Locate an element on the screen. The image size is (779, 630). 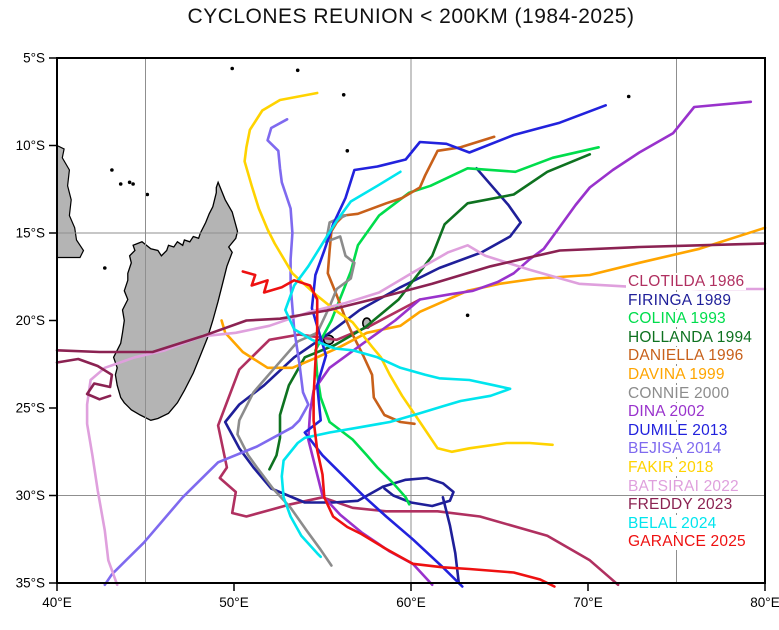
legend-item-freddy-2023: FREDDY 2023 is located at coordinates (690, 505).